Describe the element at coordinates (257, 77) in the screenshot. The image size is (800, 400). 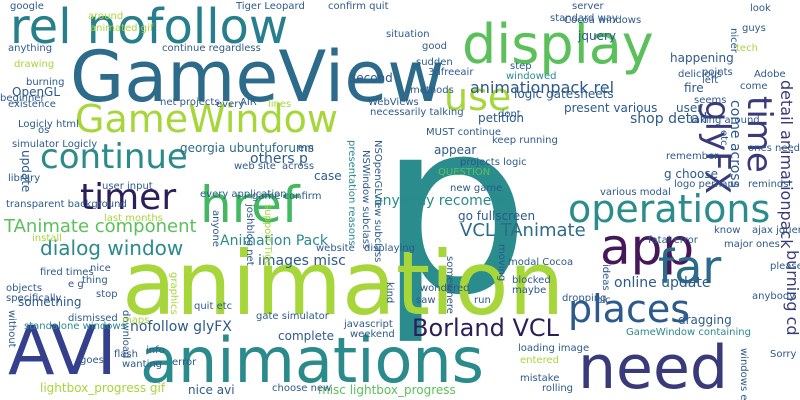
I see `word: GameView` at that location.